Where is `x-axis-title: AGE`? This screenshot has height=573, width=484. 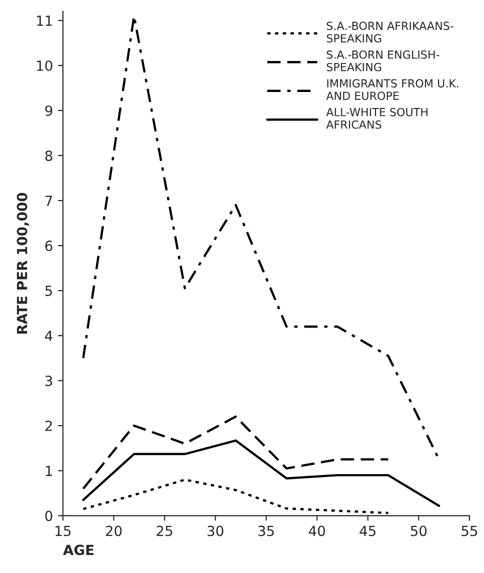
x-axis-title: AGE is located at coordinates (78, 550).